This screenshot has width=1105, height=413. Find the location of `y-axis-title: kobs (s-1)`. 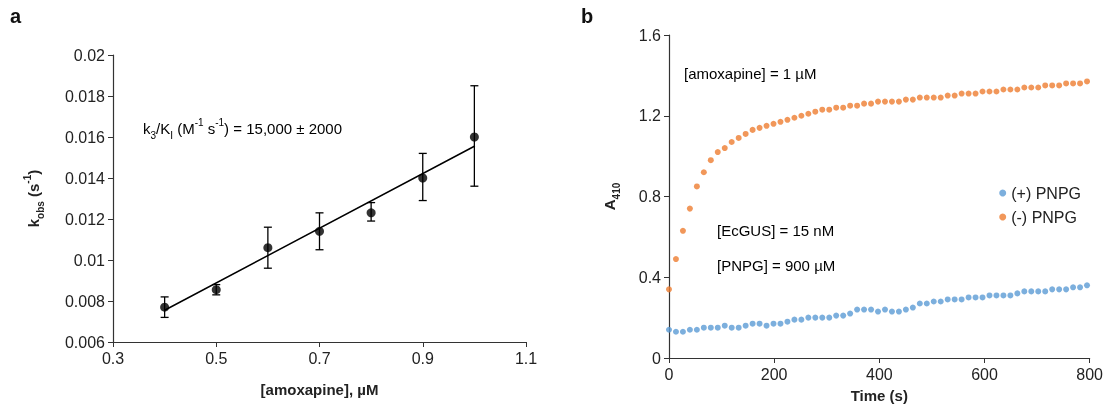

y-axis-title: kobs (s-1) is located at coordinates (33, 198).